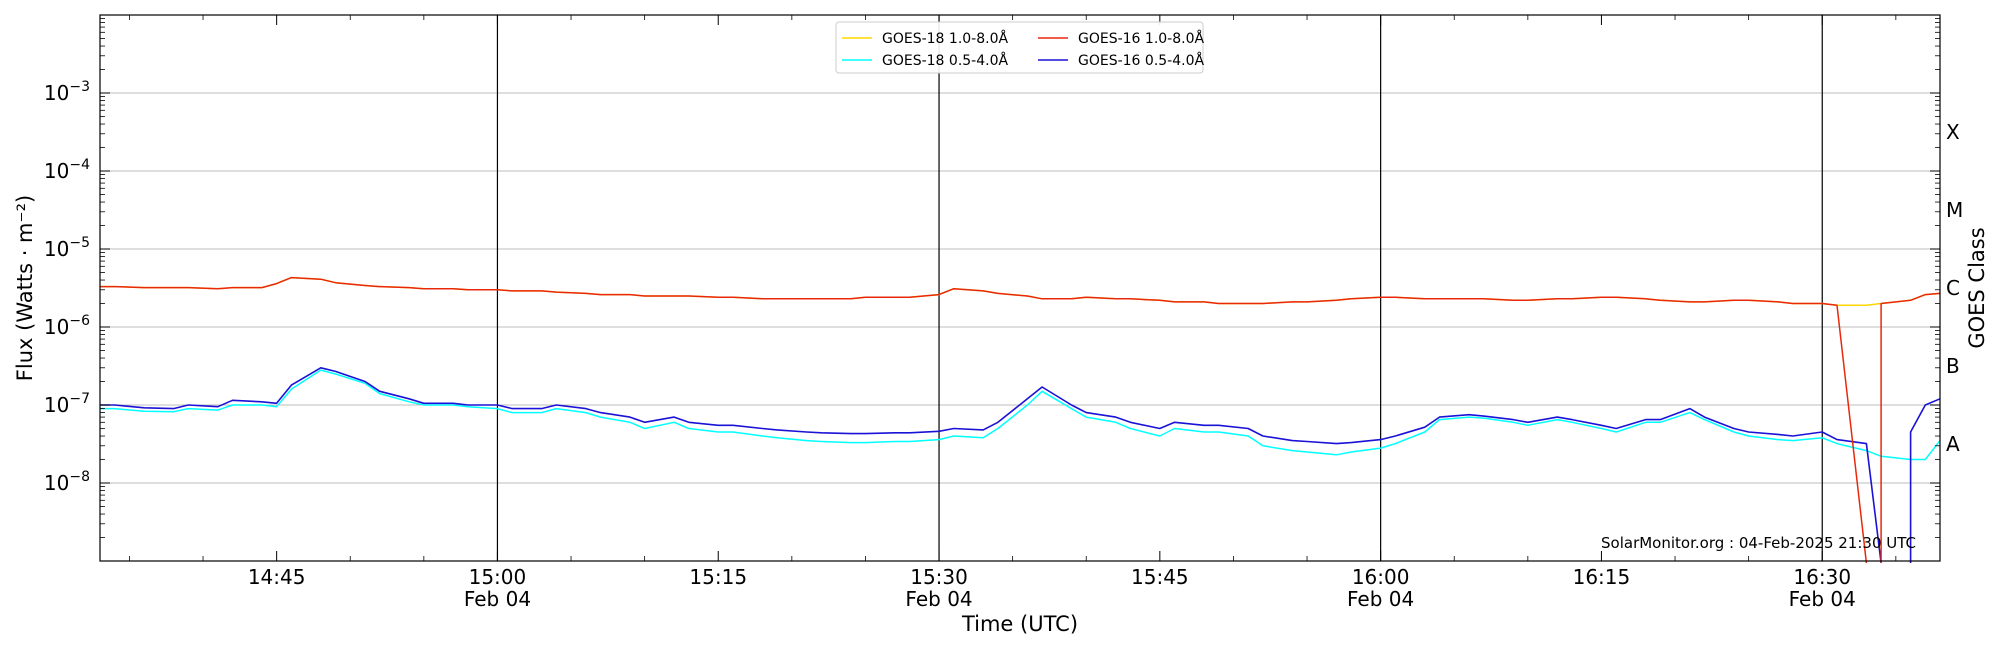 This screenshot has height=650, width=2000. I want to click on y-tick-label: 10⁻⁶, so click(67, 326).